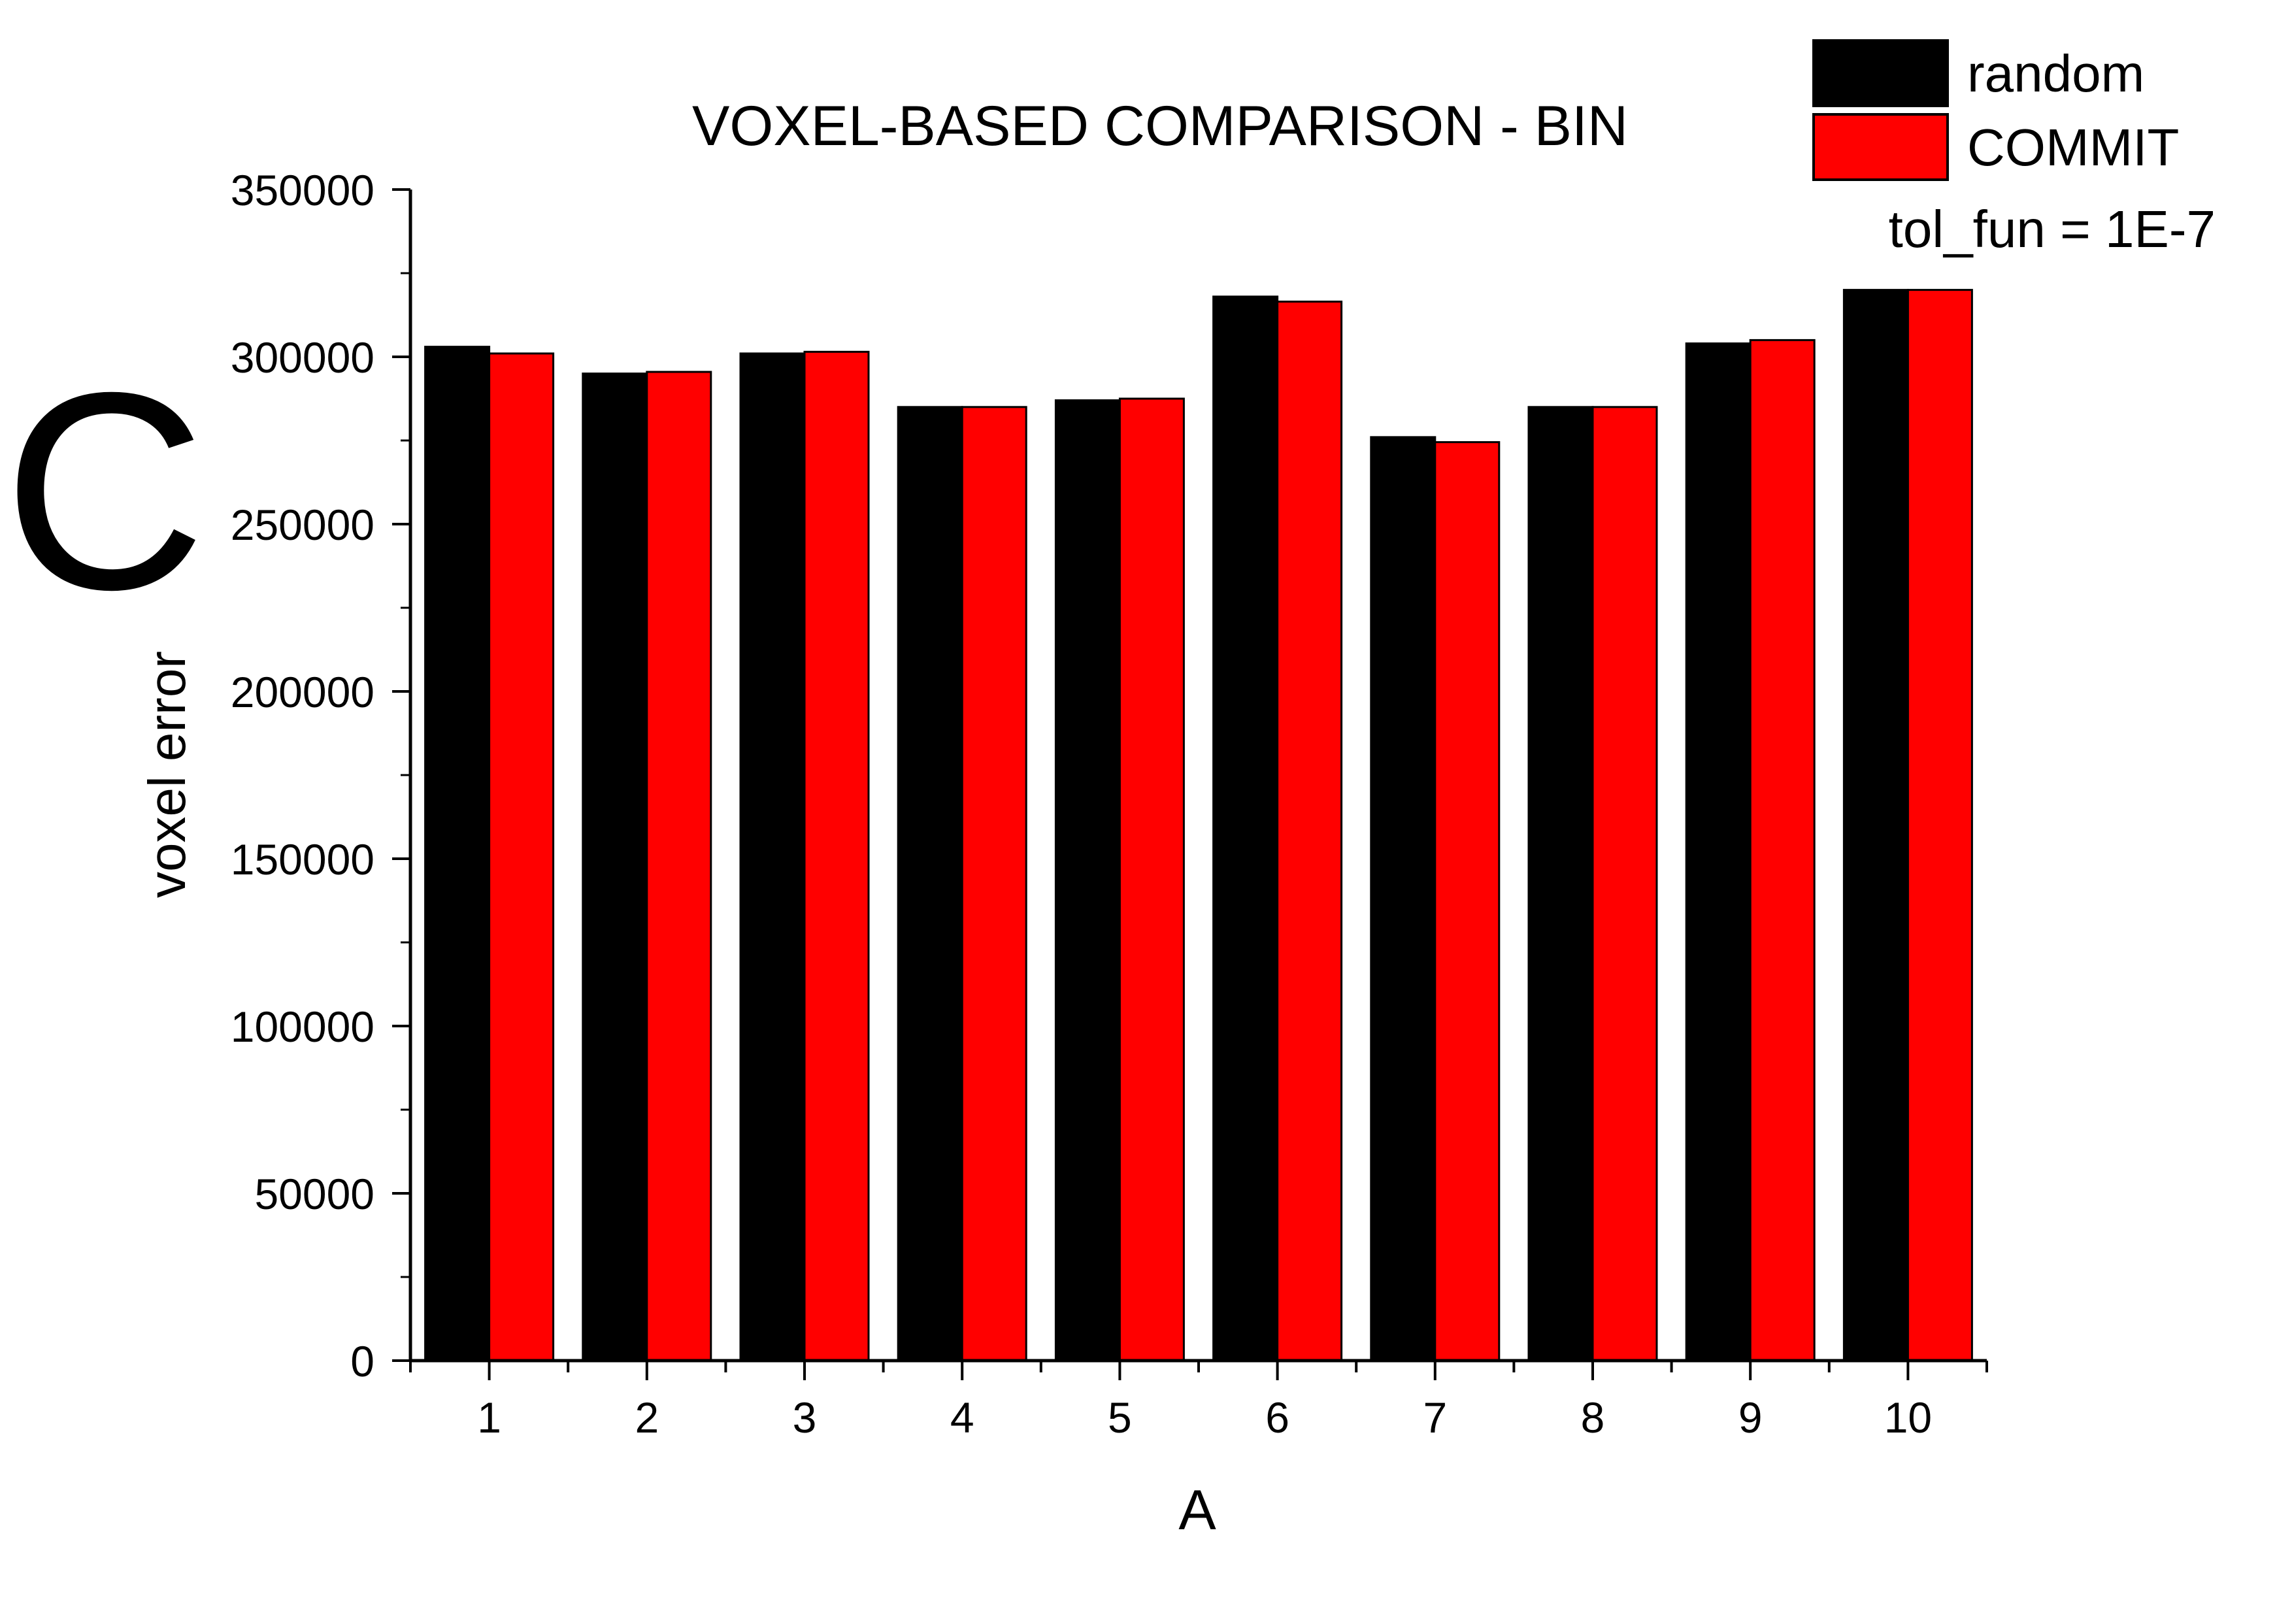  I want to click on y-tick-label-300000: 300000, so click(302, 357).